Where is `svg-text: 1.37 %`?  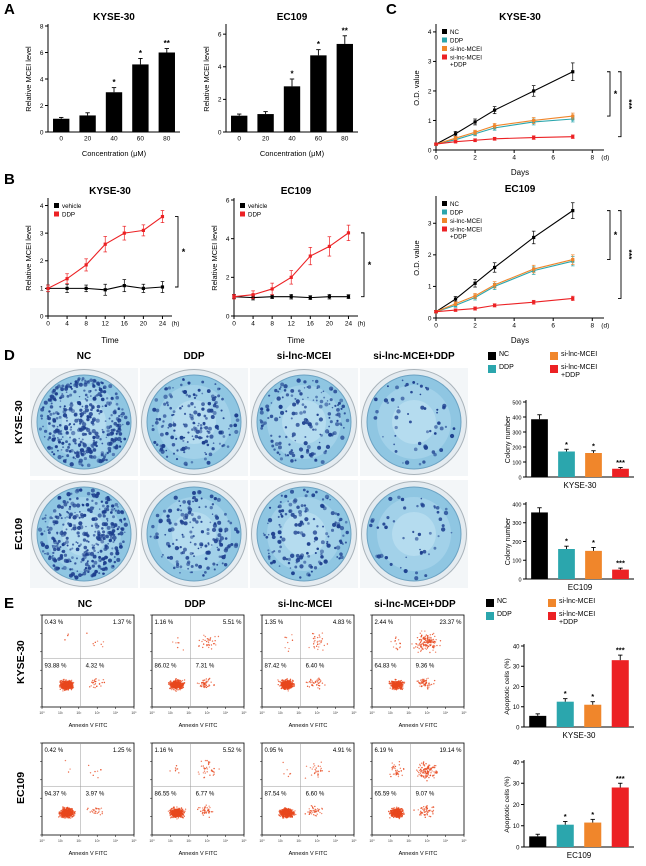
svg-text: 1.37 % is located at coordinates (122, 623).